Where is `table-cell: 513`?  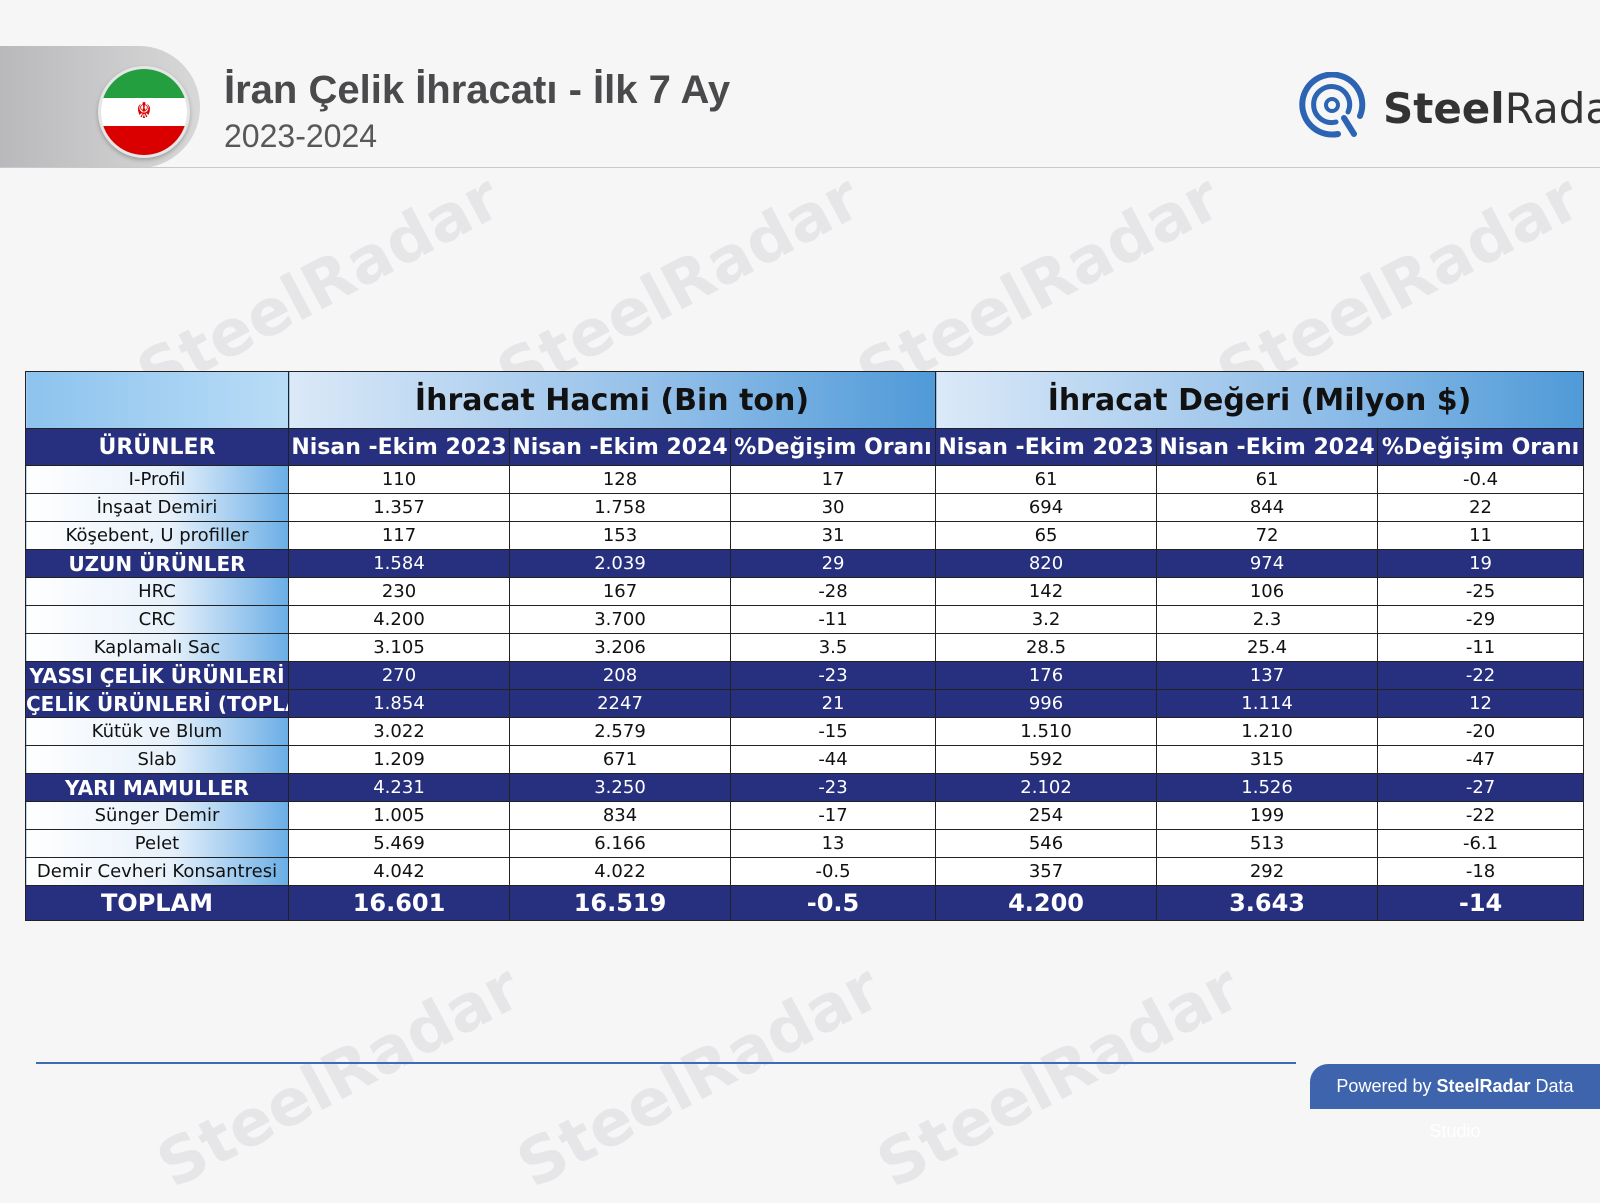 table-cell: 513 is located at coordinates (1267, 843).